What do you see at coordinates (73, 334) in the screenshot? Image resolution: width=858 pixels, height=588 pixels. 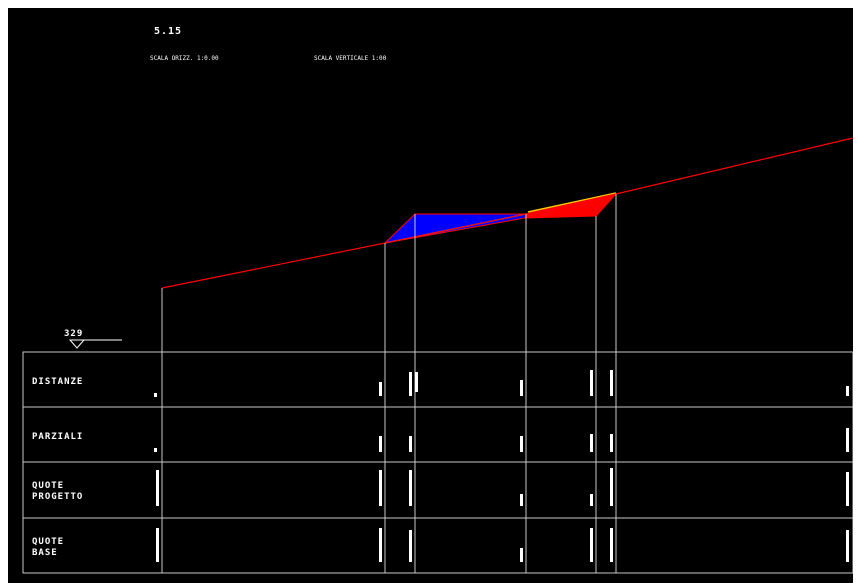 I see `datum-value: 329` at bounding box center [73, 334].